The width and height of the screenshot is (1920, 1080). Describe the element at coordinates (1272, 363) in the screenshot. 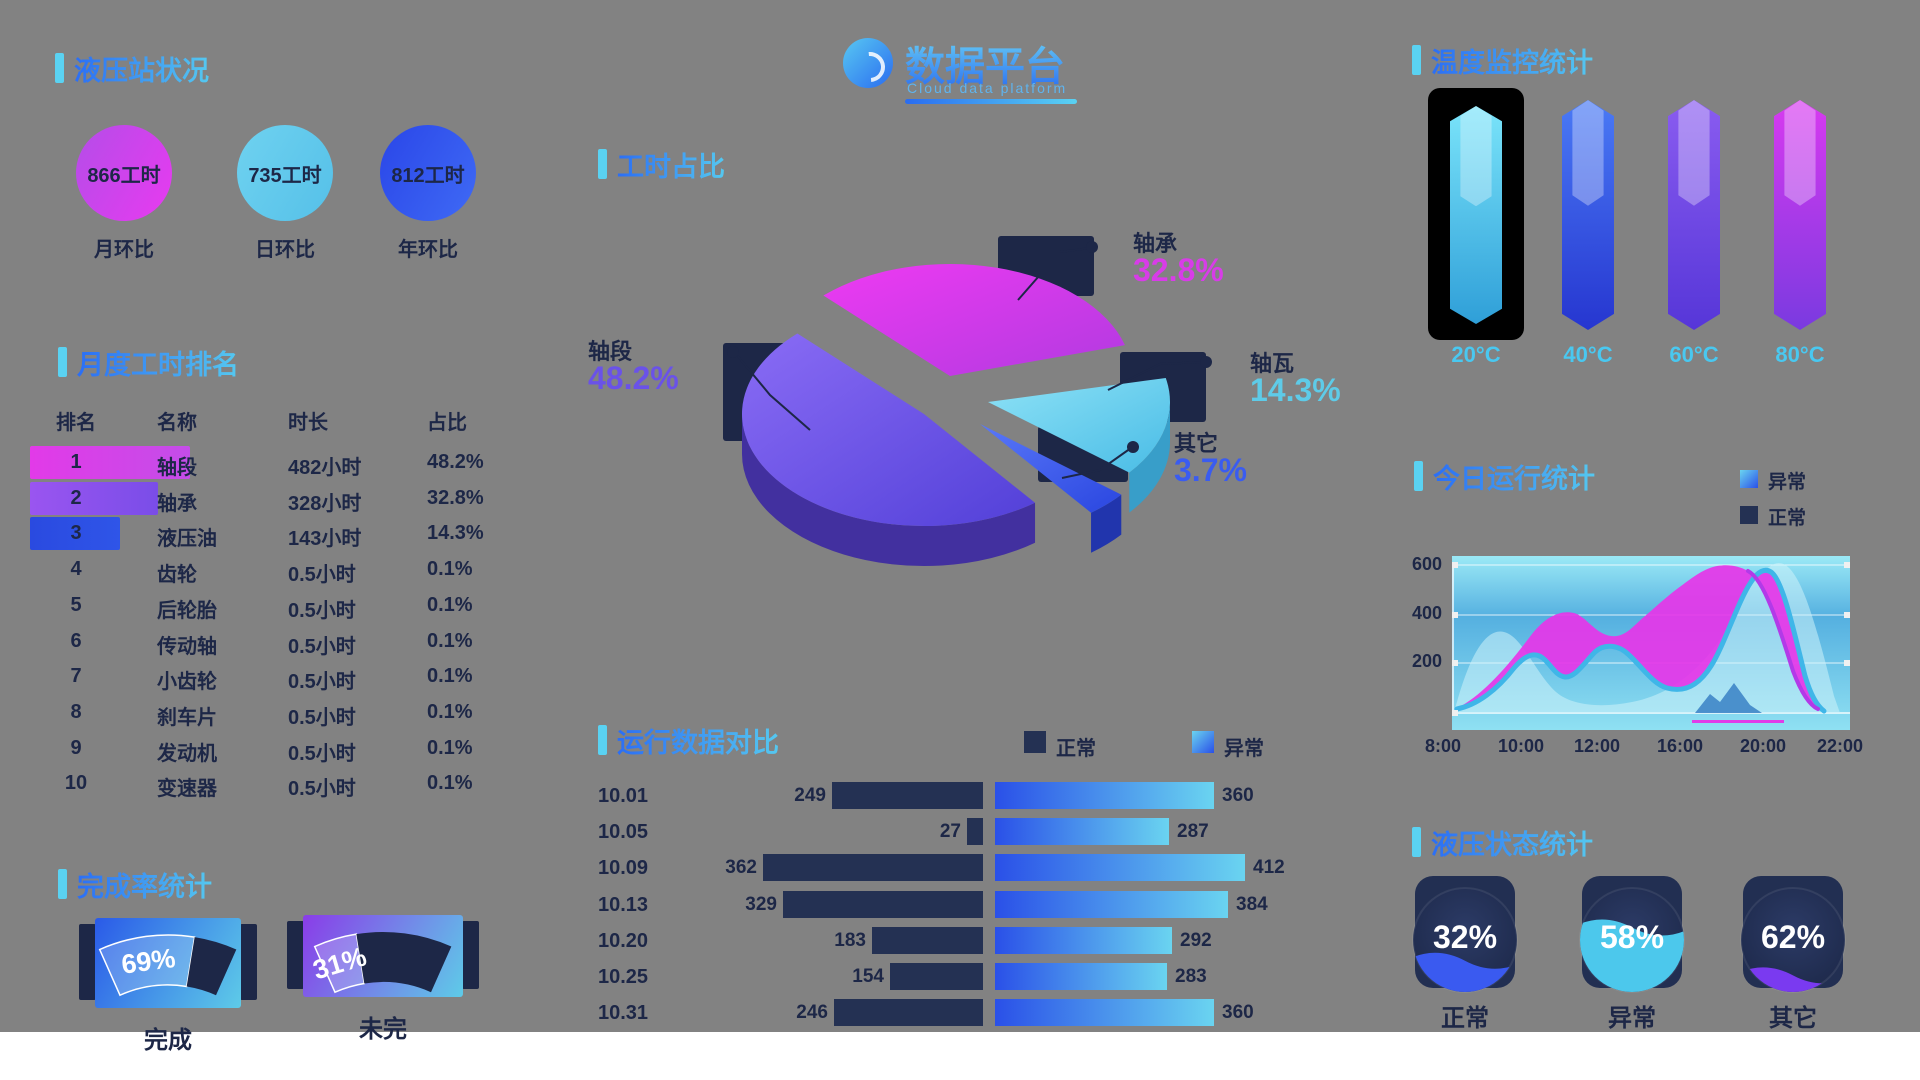

I see `pie-slice-name: 轴瓦` at that location.